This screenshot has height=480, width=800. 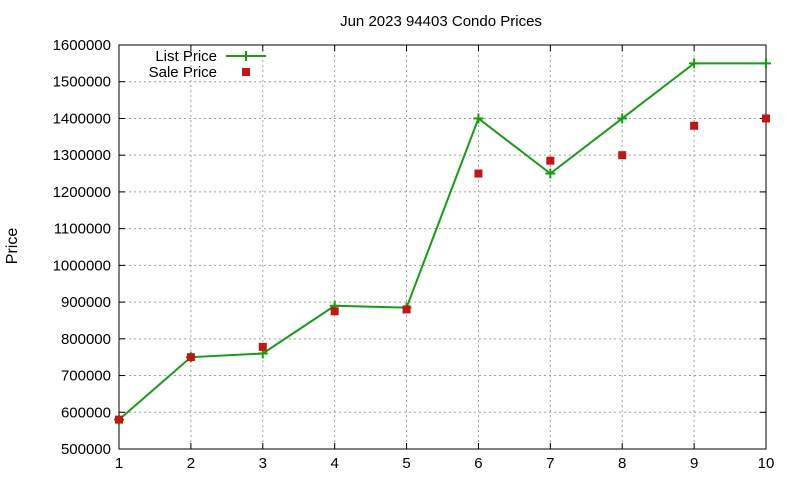 What do you see at coordinates (191, 463) in the screenshot?
I see `x-tick-label: 2` at bounding box center [191, 463].